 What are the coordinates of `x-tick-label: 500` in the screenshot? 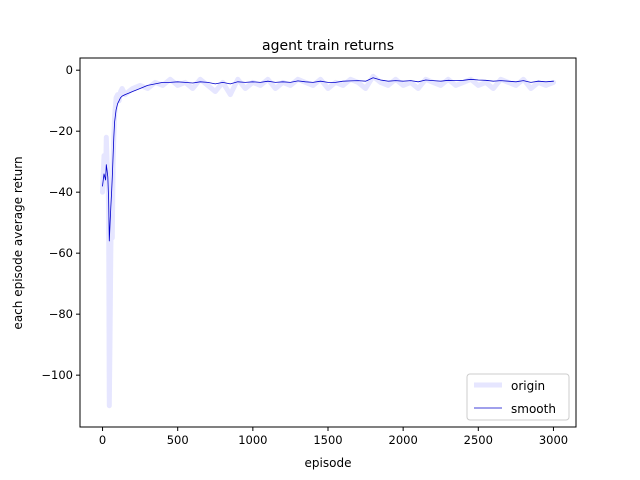 It's located at (178, 440).